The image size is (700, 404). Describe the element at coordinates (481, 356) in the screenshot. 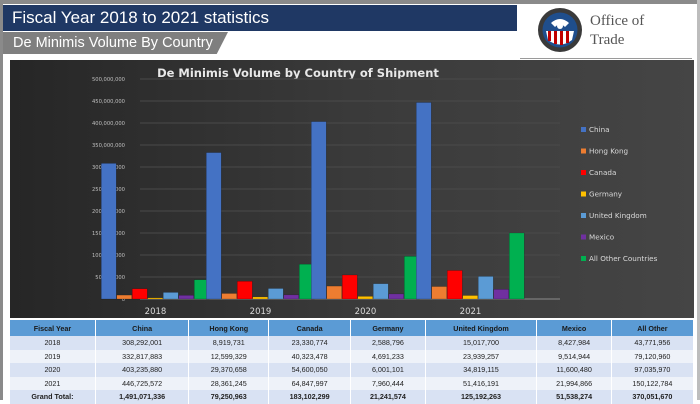

I see `table-cell: 23,939,257` at that location.